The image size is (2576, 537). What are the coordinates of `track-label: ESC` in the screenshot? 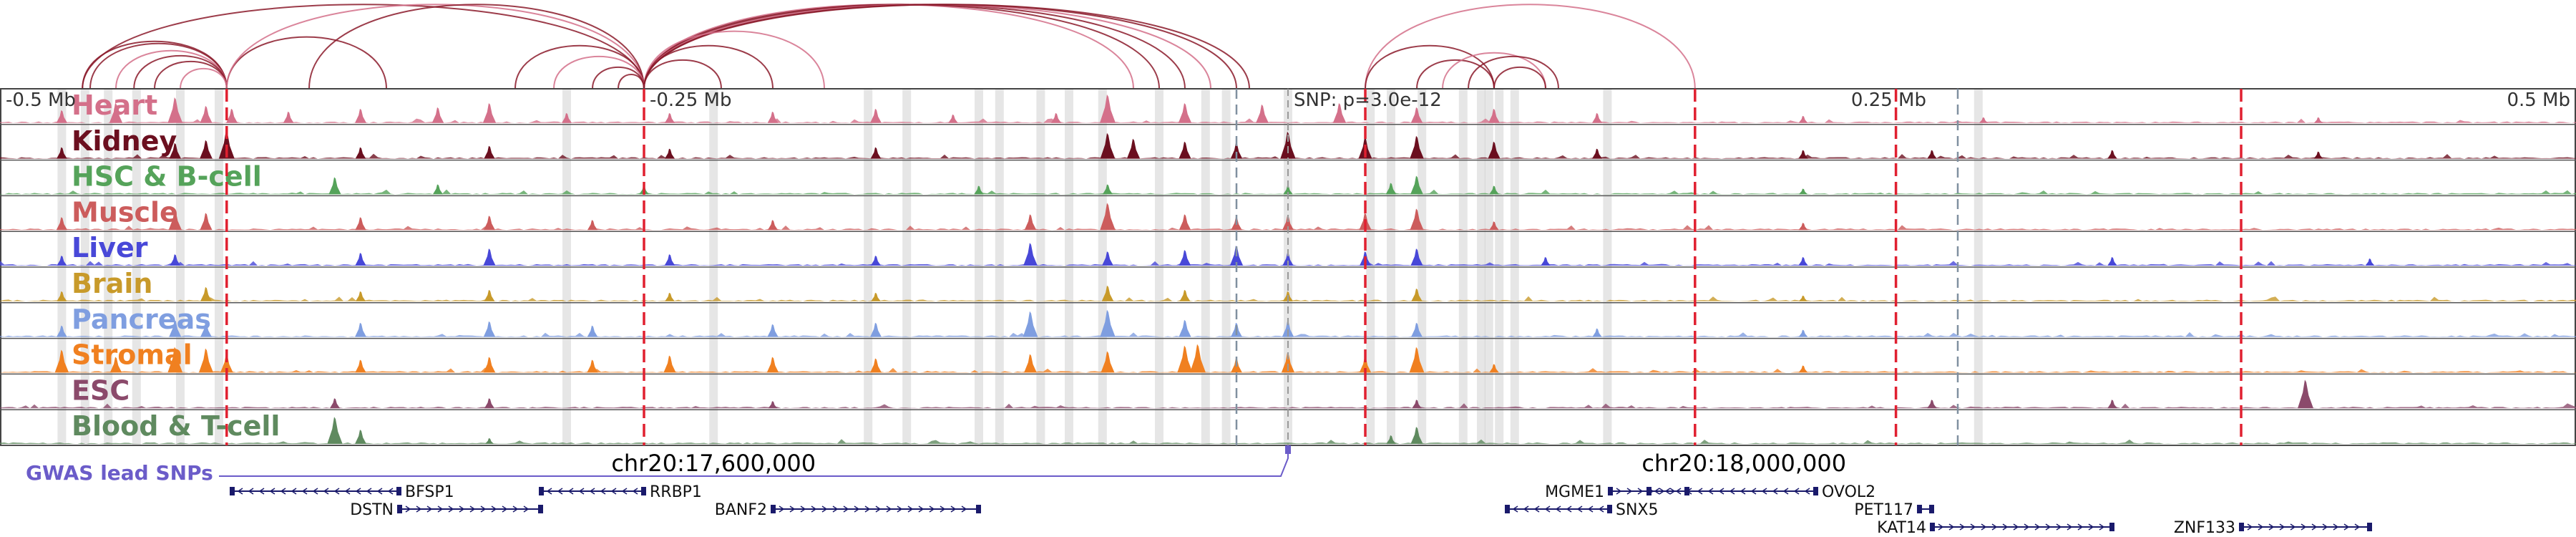 It's located at (101, 390).